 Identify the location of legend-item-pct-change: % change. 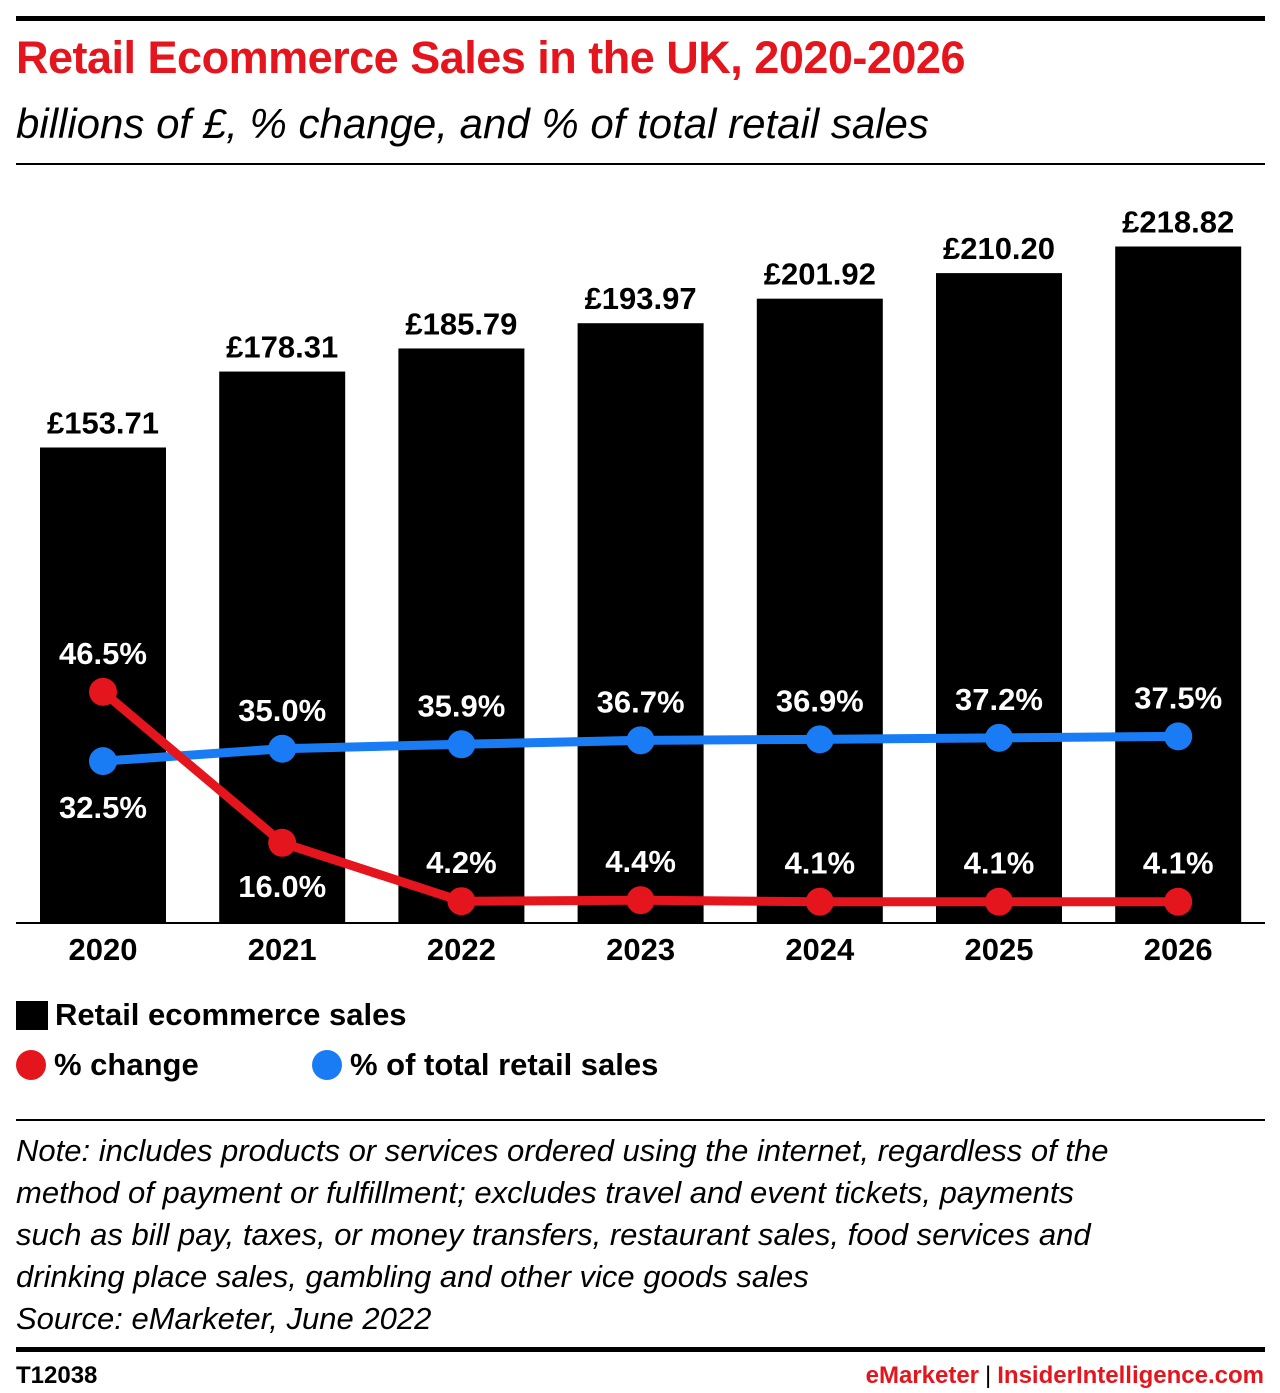
(107, 1065).